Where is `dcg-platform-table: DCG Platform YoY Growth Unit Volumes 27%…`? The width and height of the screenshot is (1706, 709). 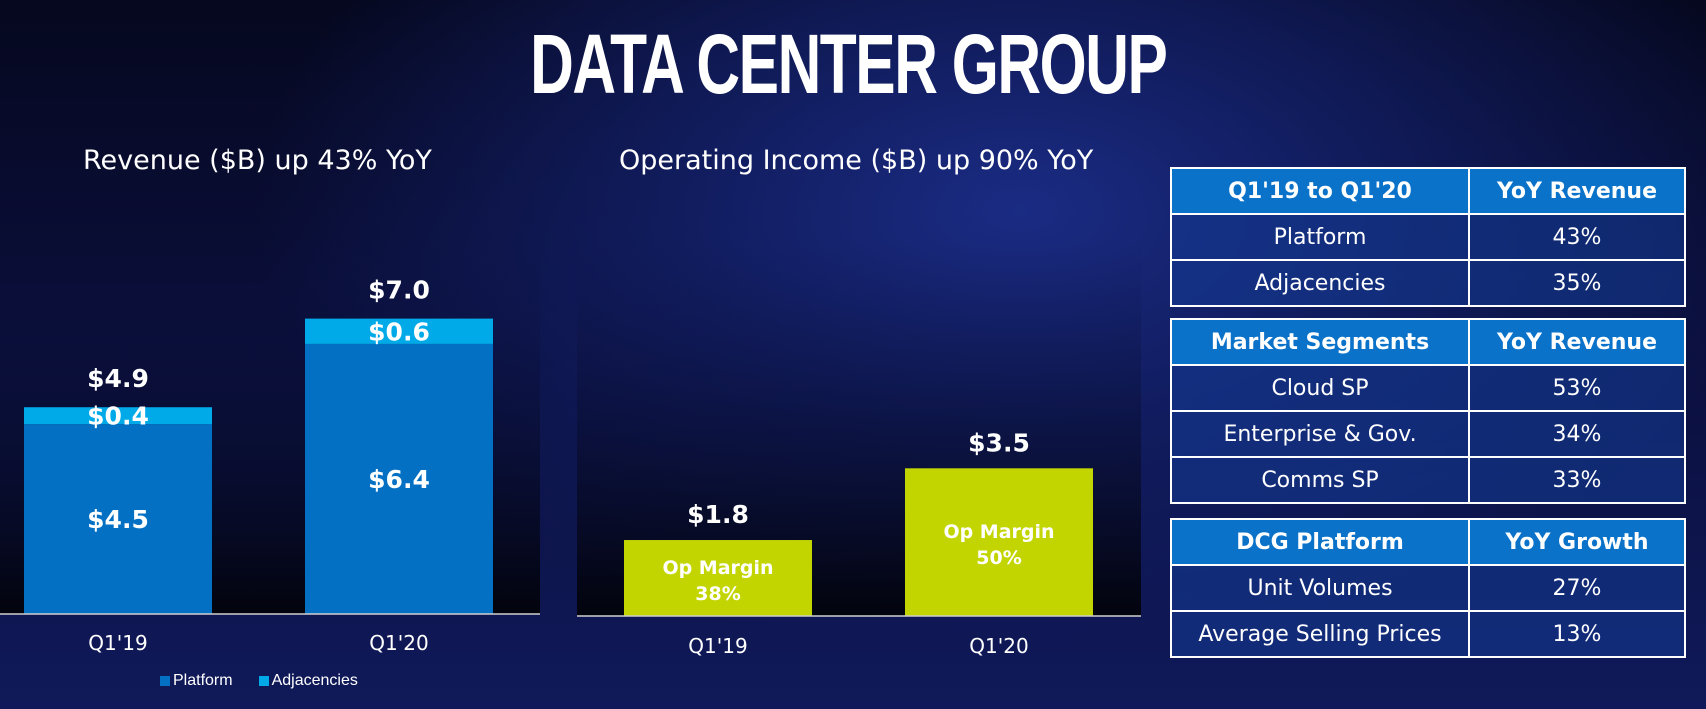
dcg-platform-table: DCG Platform YoY Growth Unit Volumes 27%… is located at coordinates (1428, 588).